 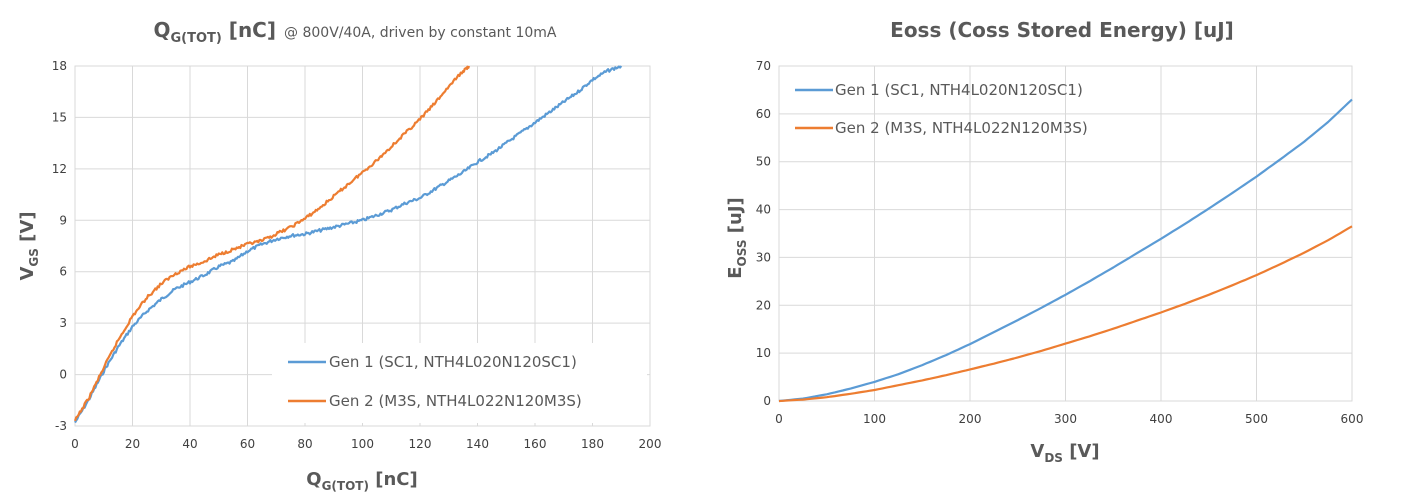 I want to click on c2-y-tick-label: 40, so click(x=763, y=210).